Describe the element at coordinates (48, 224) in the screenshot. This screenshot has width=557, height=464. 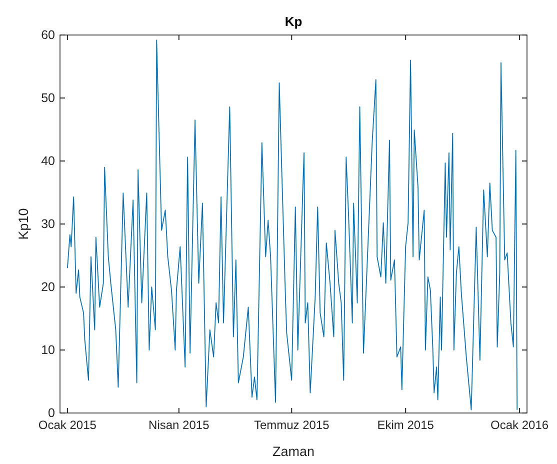
I see `y-tick-label: 30` at that location.